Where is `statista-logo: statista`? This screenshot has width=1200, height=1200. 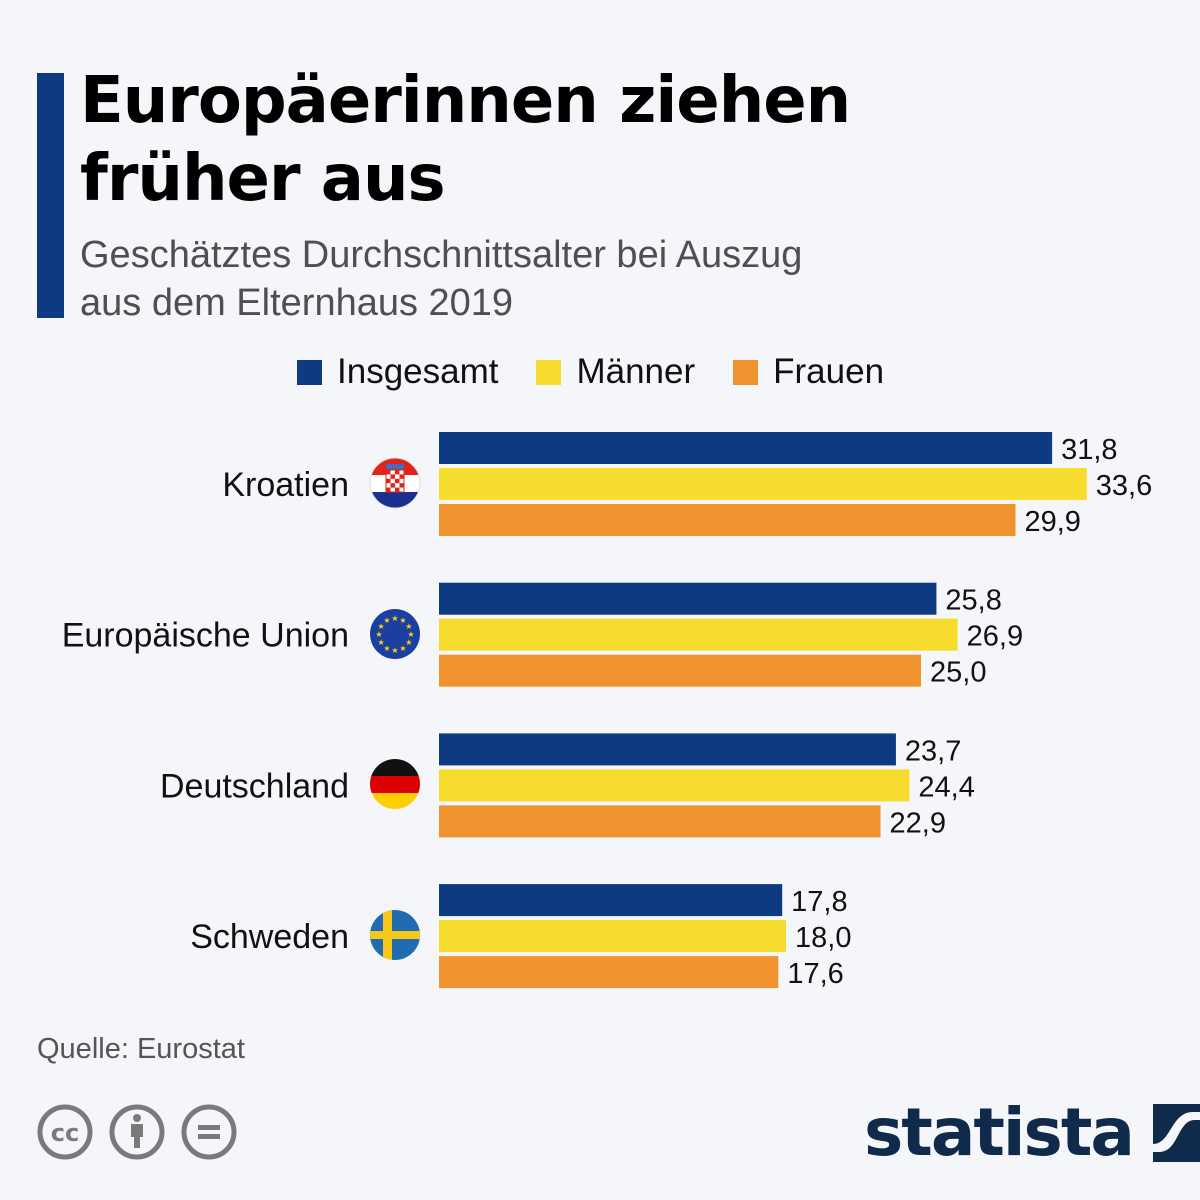
statista-logo: statista is located at coordinates (1032, 1133).